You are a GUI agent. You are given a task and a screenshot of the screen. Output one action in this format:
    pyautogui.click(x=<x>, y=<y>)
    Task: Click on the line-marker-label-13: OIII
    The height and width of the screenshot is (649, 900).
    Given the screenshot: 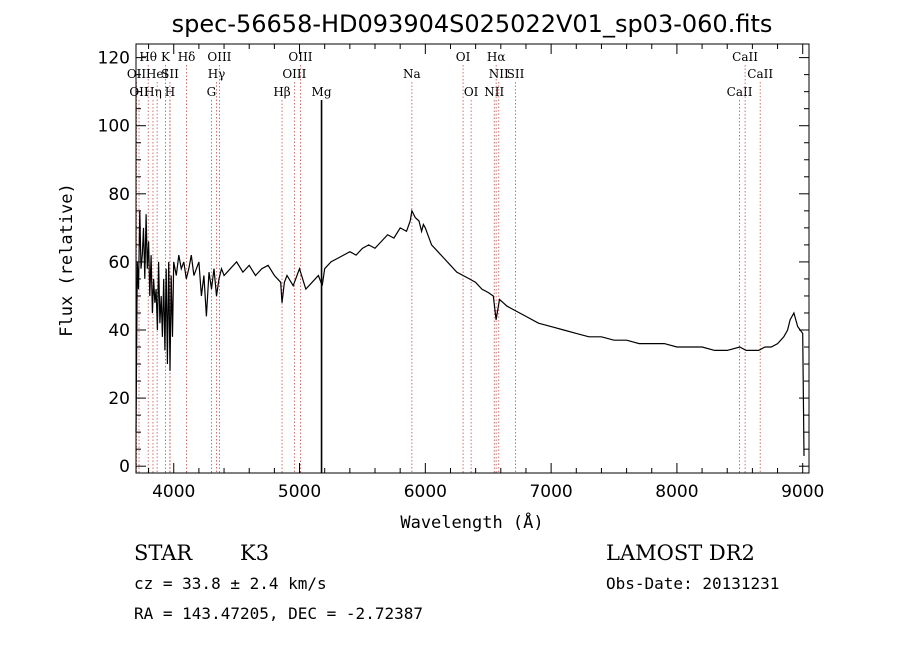 What is the action you would take?
    pyautogui.click(x=294, y=74)
    